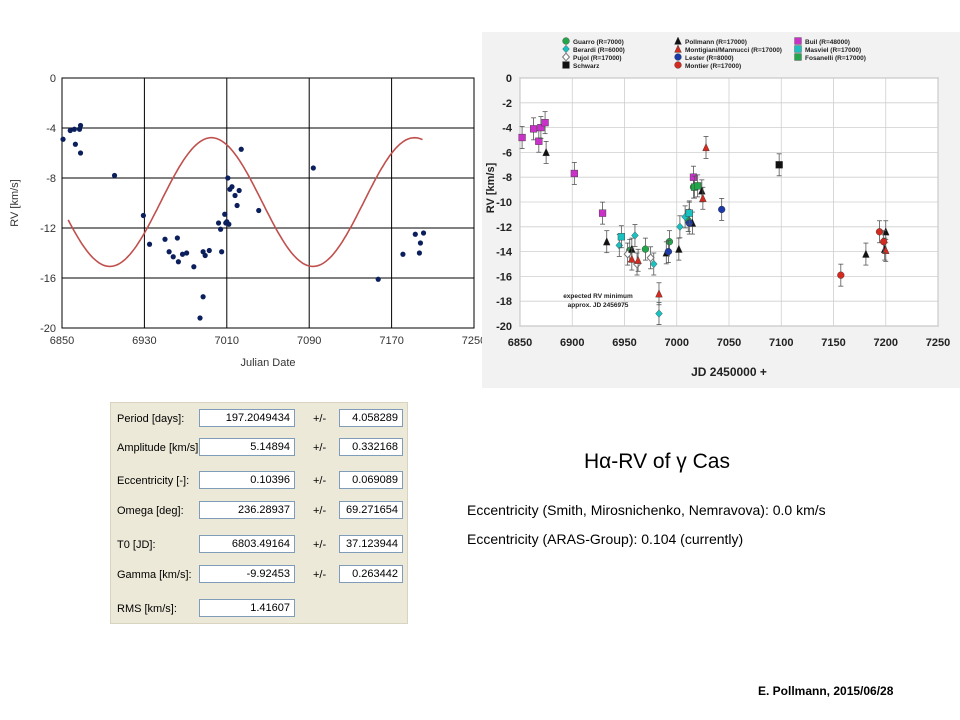  I want to click on legend-entry: Guarro (R=7000), so click(598, 42).